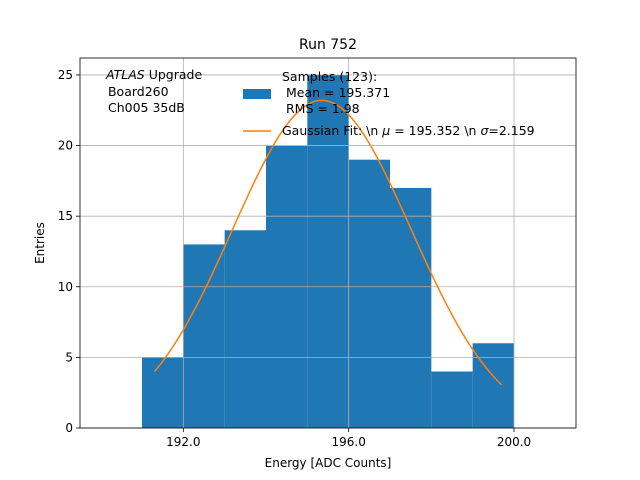 This screenshot has width=640, height=480. Describe the element at coordinates (153, 74) in the screenshot. I see `atlas-annotation-line1: ATLAS Upgrade` at that location.